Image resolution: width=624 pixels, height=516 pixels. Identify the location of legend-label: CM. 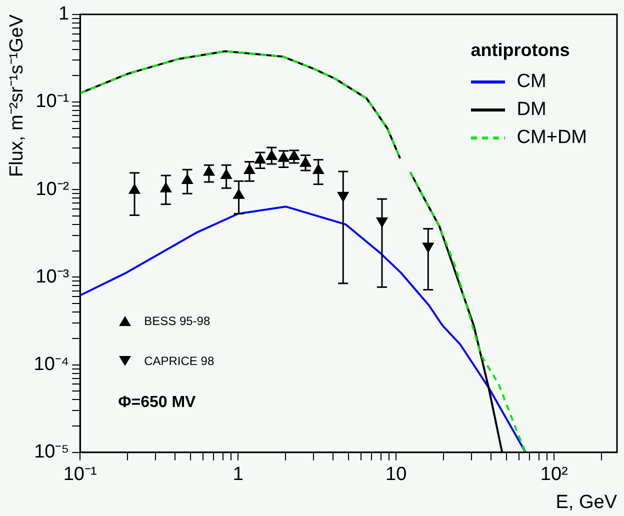
(531, 82).